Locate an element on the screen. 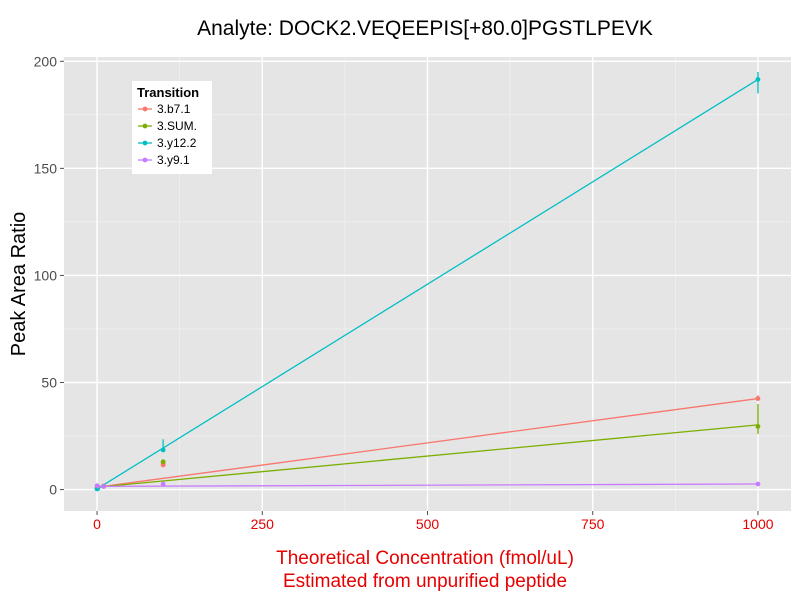 Image resolution: width=800 pixels, height=600 pixels. x-axis-label-line-1: Theoretical Concentration (fmol/uL) is located at coordinates (425, 558).